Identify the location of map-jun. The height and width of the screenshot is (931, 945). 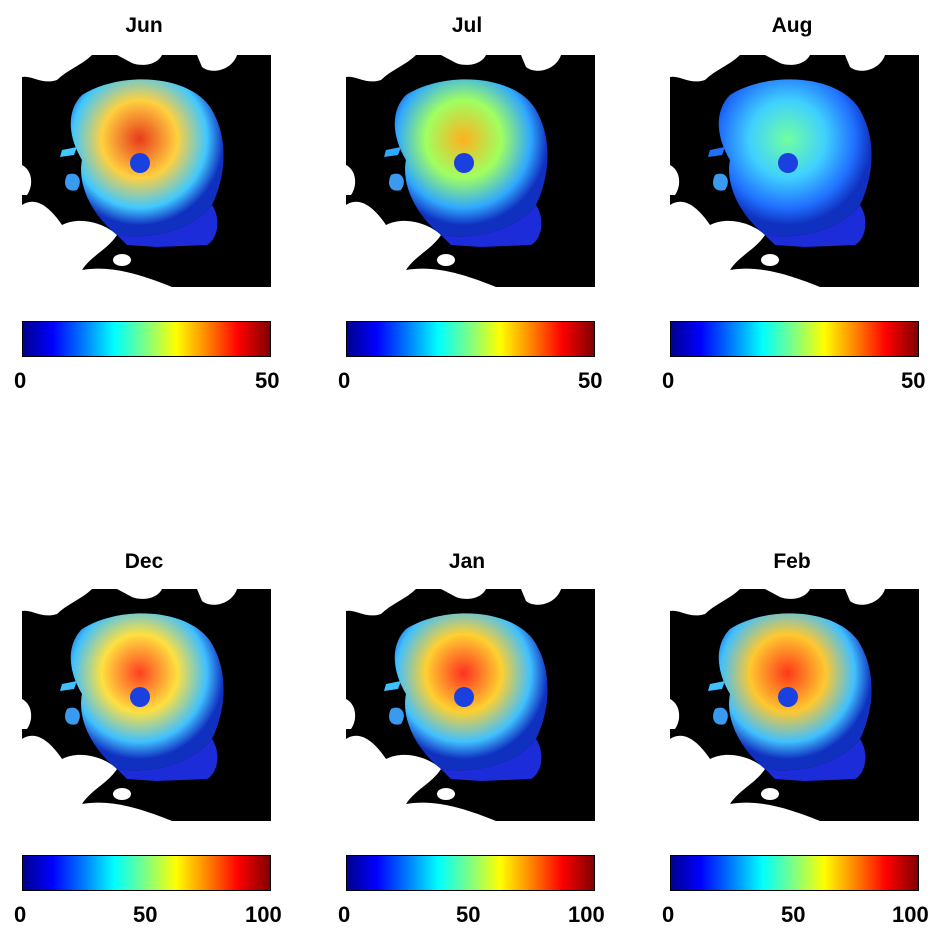
(146, 171).